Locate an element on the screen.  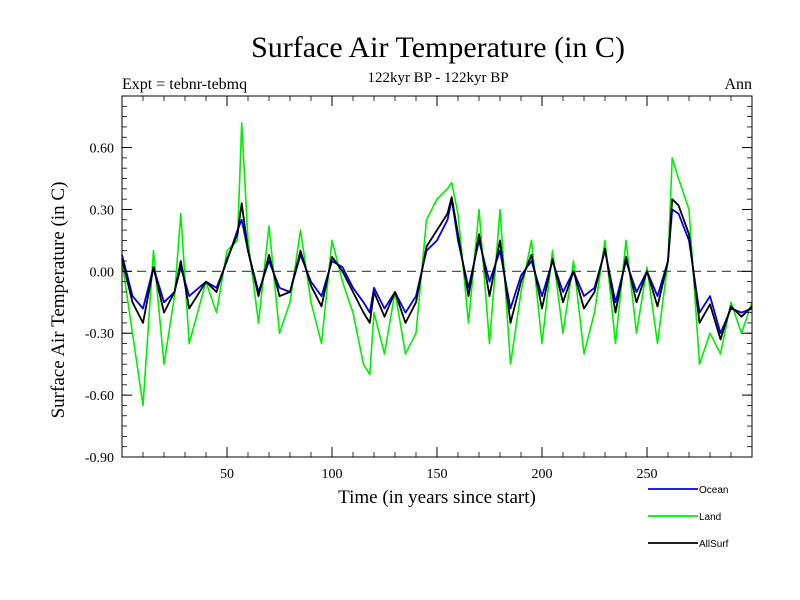
x-tick-label: 50 is located at coordinates (227, 474).